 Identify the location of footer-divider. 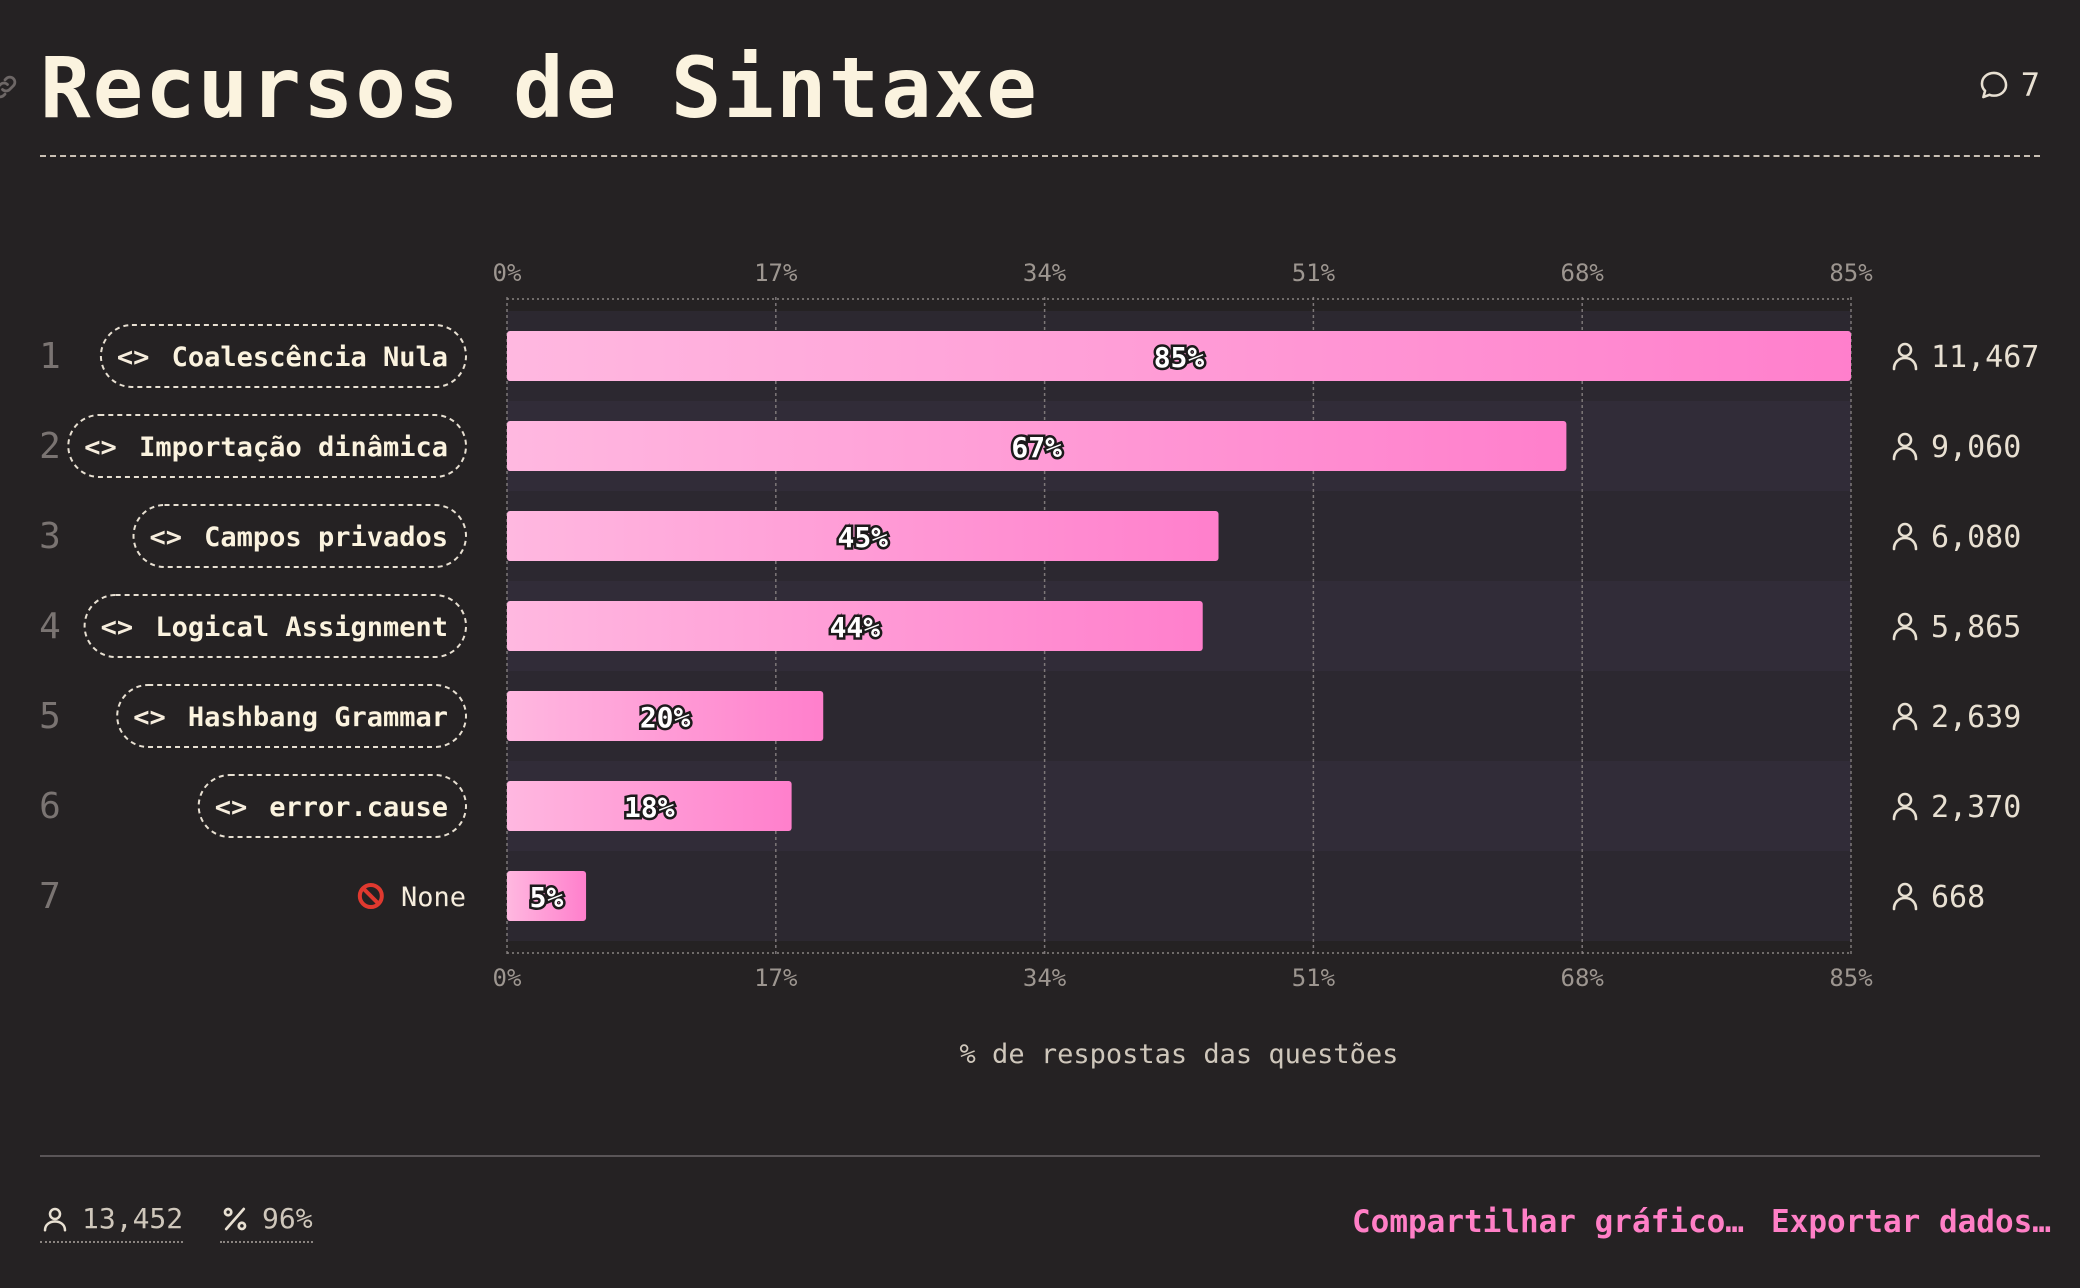
(1040, 1156).